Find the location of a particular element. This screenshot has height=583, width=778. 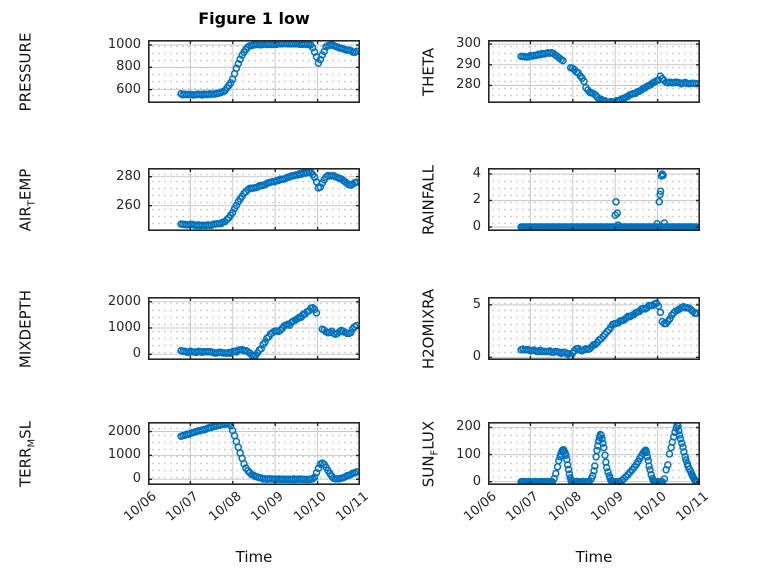

y-axis-label-text: THETA is located at coordinates (428, 71).